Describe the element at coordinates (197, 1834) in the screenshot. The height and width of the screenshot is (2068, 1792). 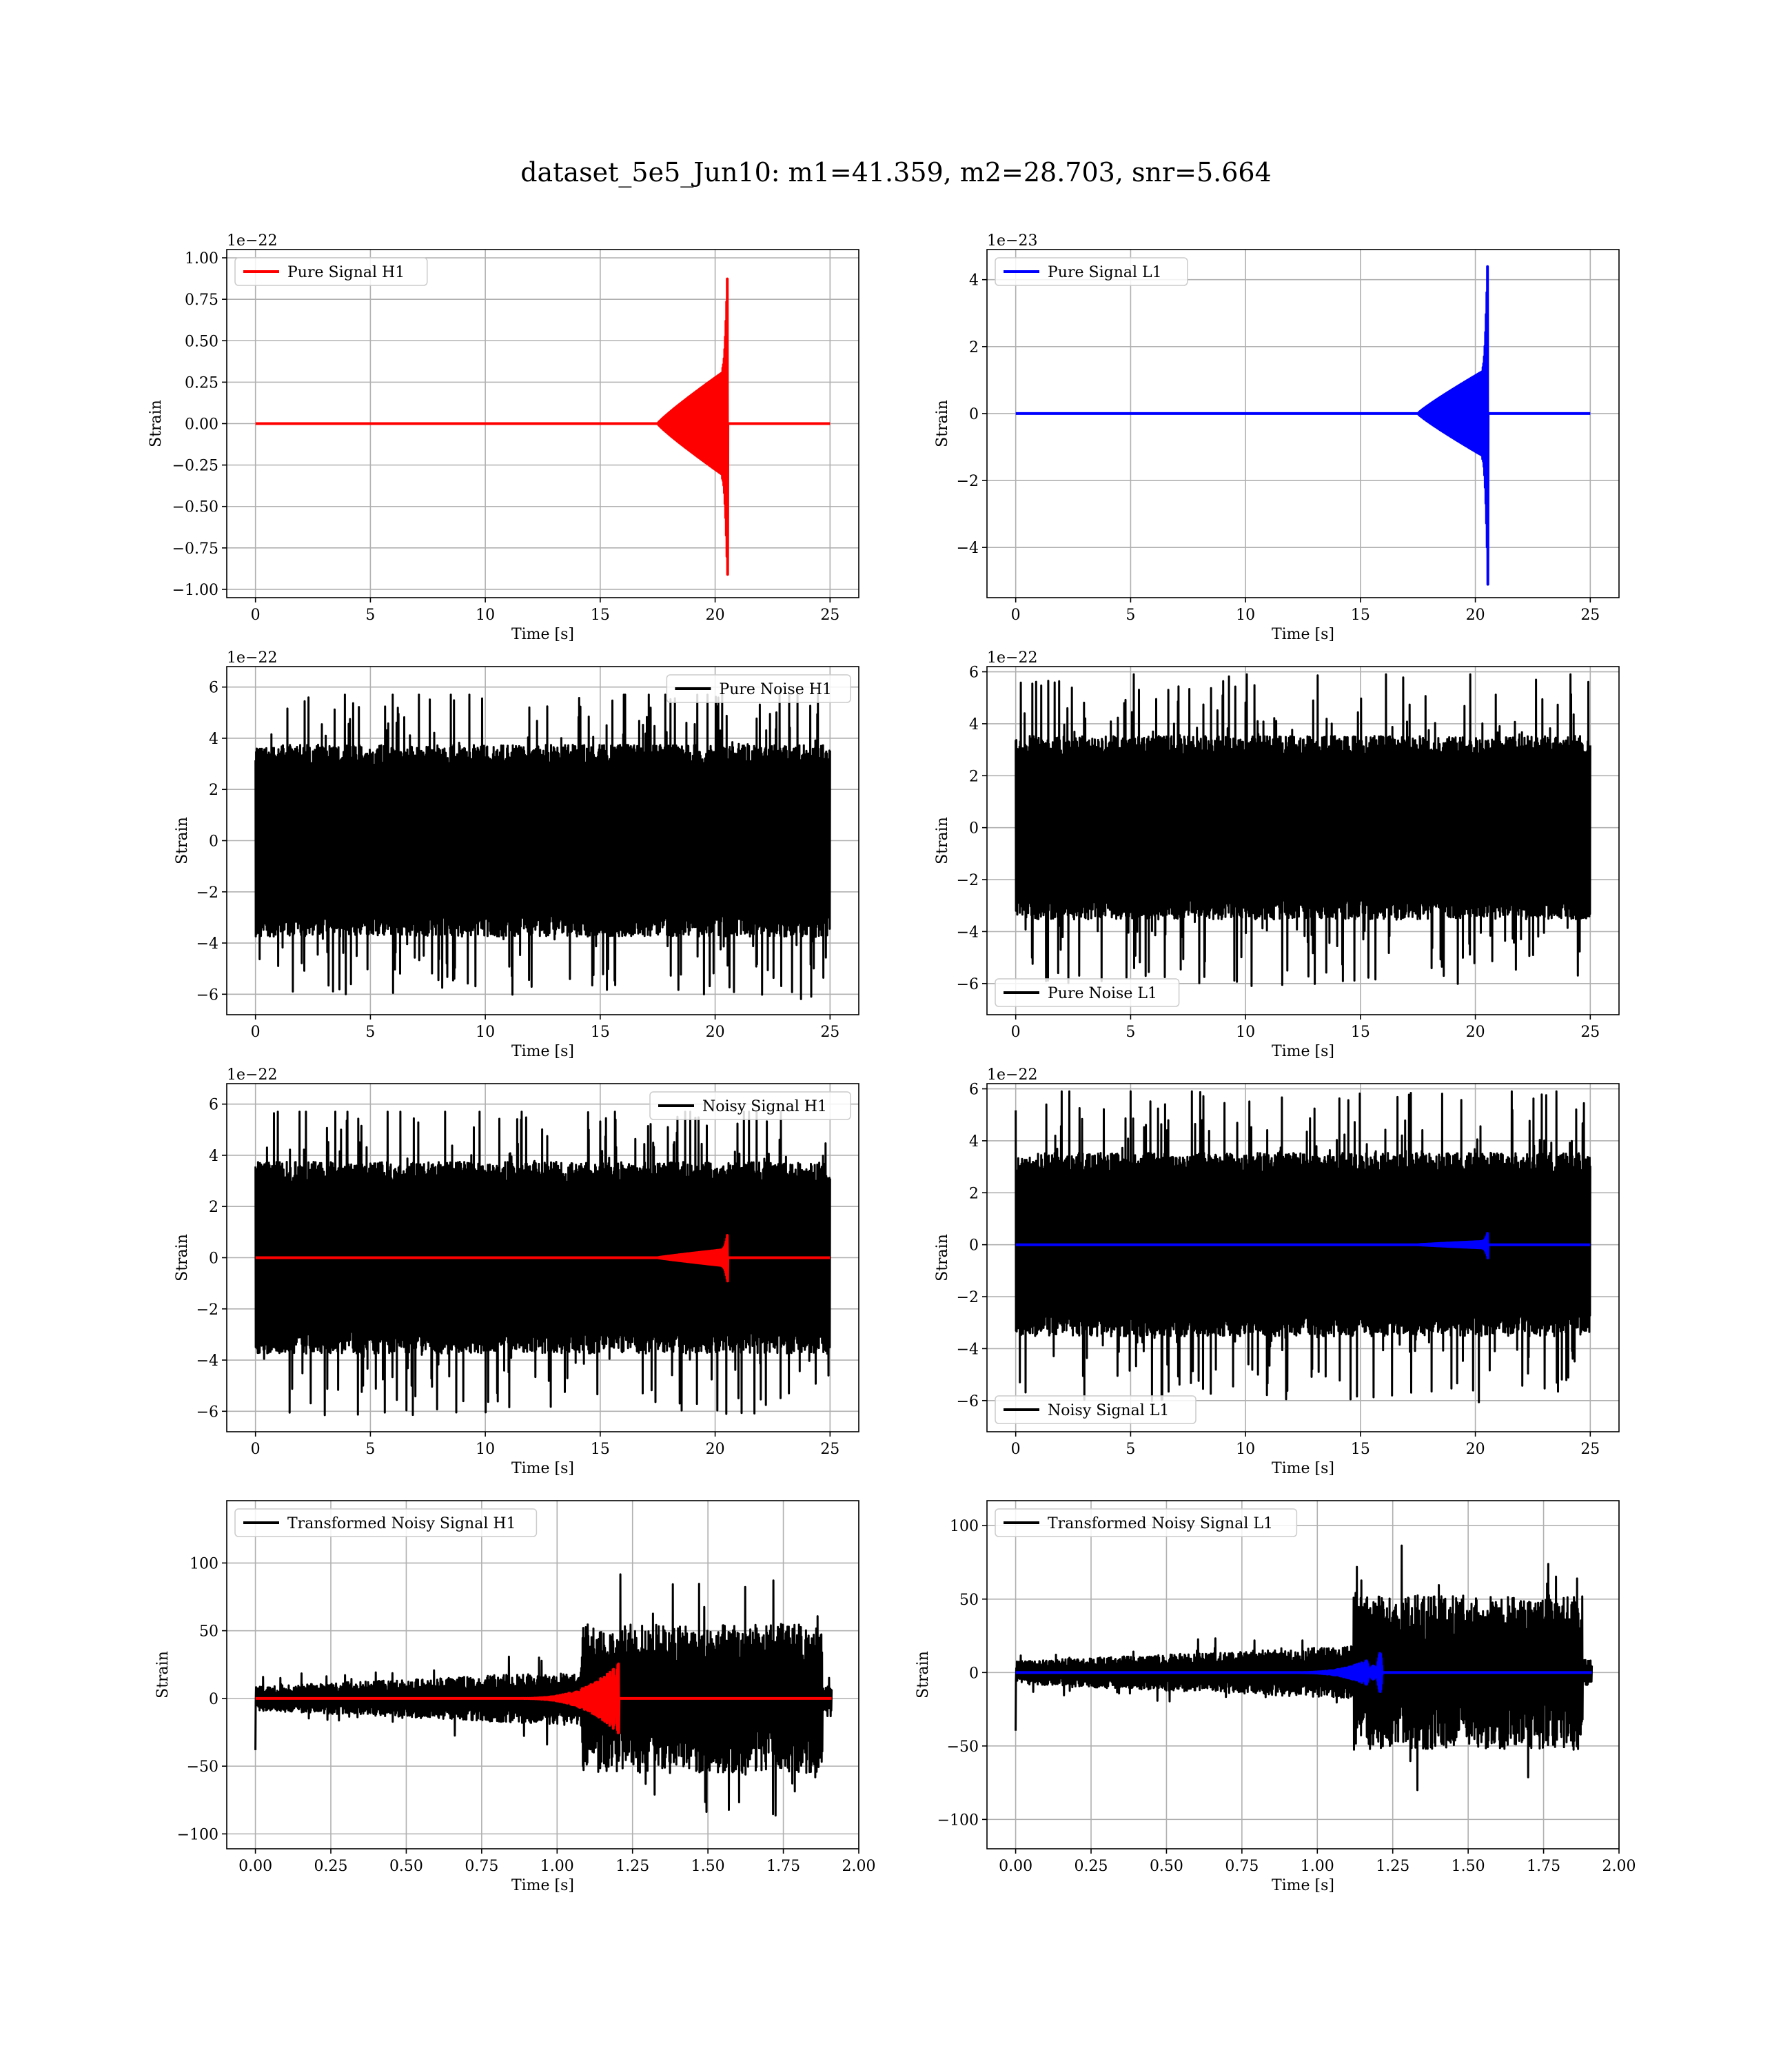
I see `y-tick-label: −100` at that location.